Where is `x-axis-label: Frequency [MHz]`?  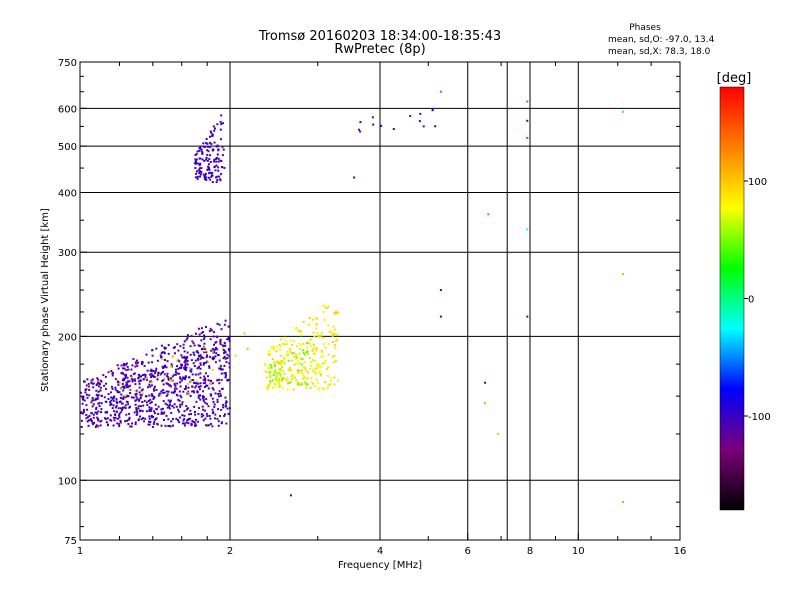 x-axis-label: Frequency [MHz] is located at coordinates (380, 565).